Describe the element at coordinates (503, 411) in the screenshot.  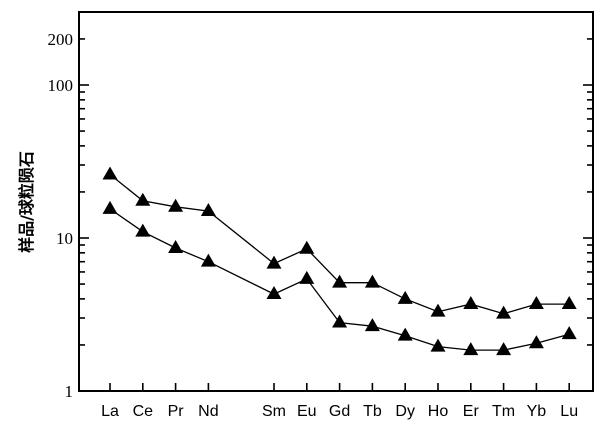
I see `x-category-label: Tm` at that location.